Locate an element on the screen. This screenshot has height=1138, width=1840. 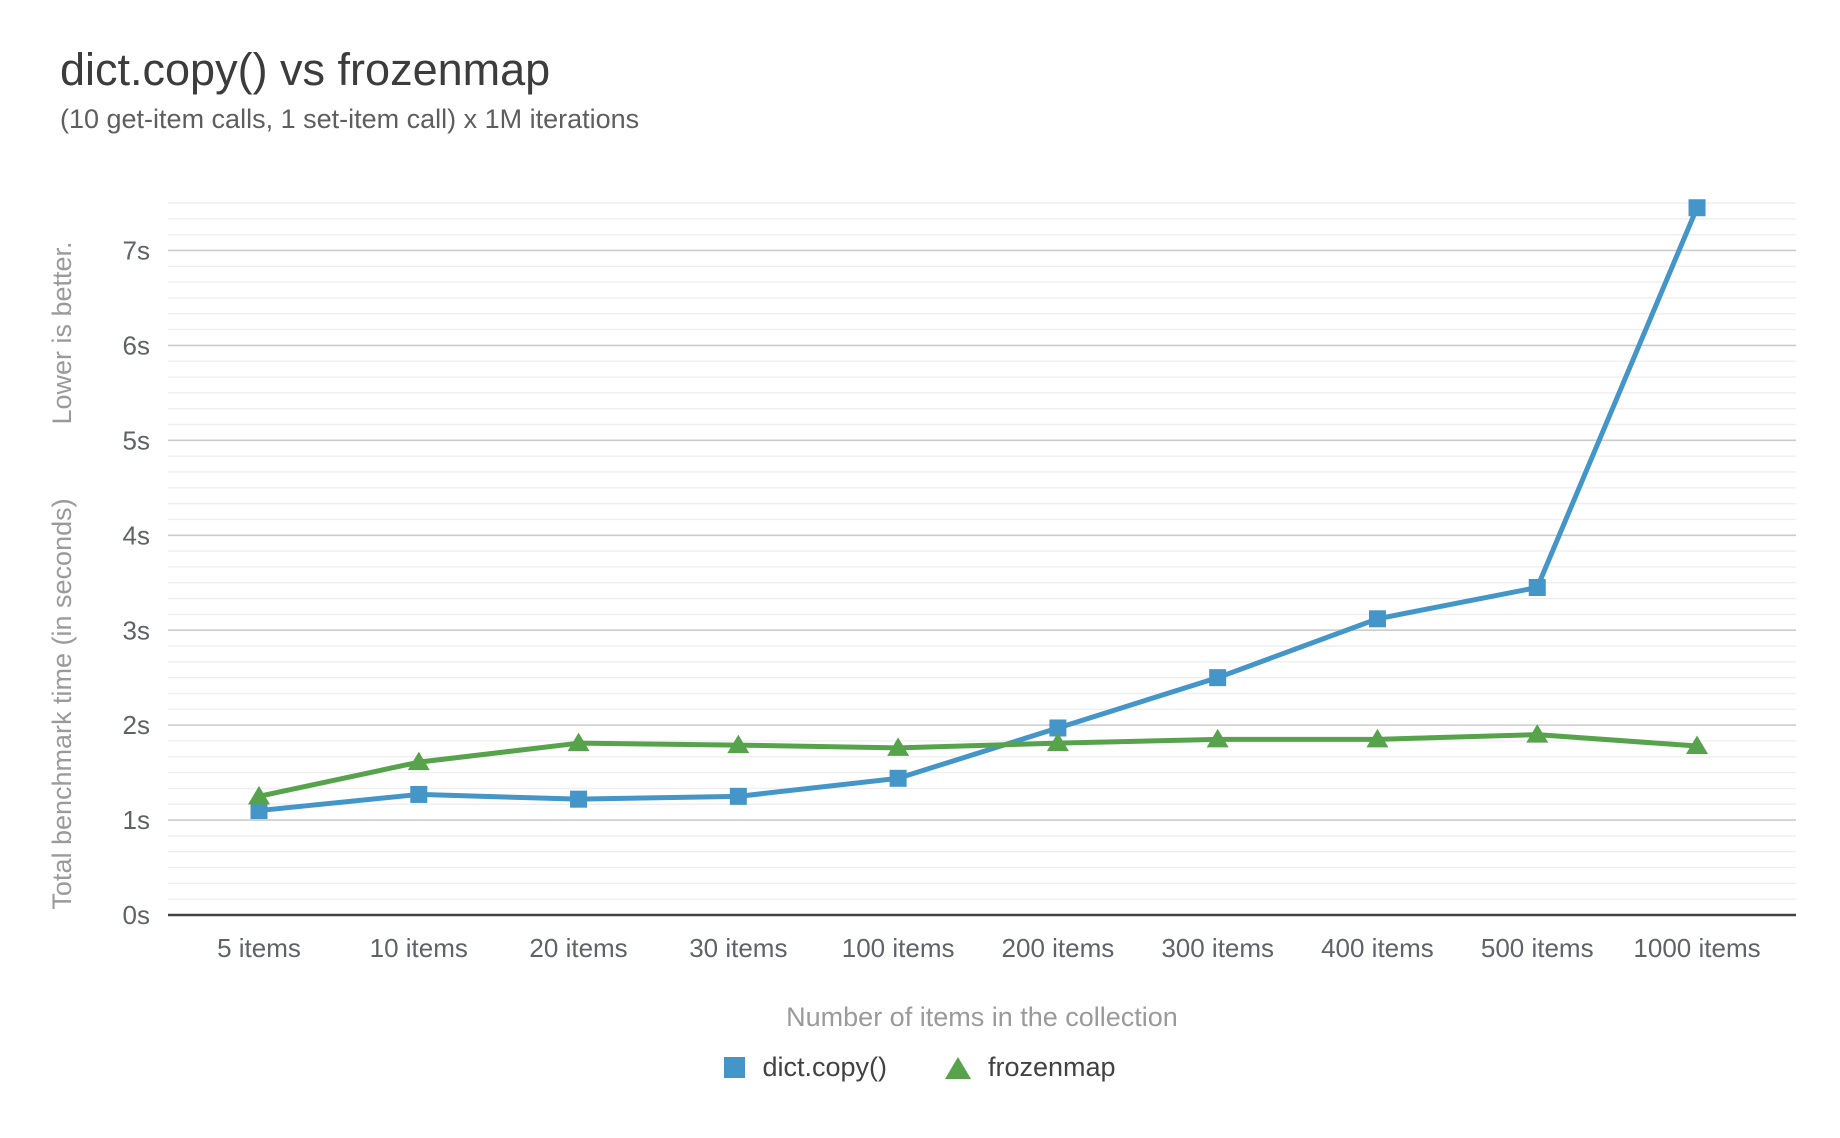
y-tick-label: 1s is located at coordinates (136, 820).